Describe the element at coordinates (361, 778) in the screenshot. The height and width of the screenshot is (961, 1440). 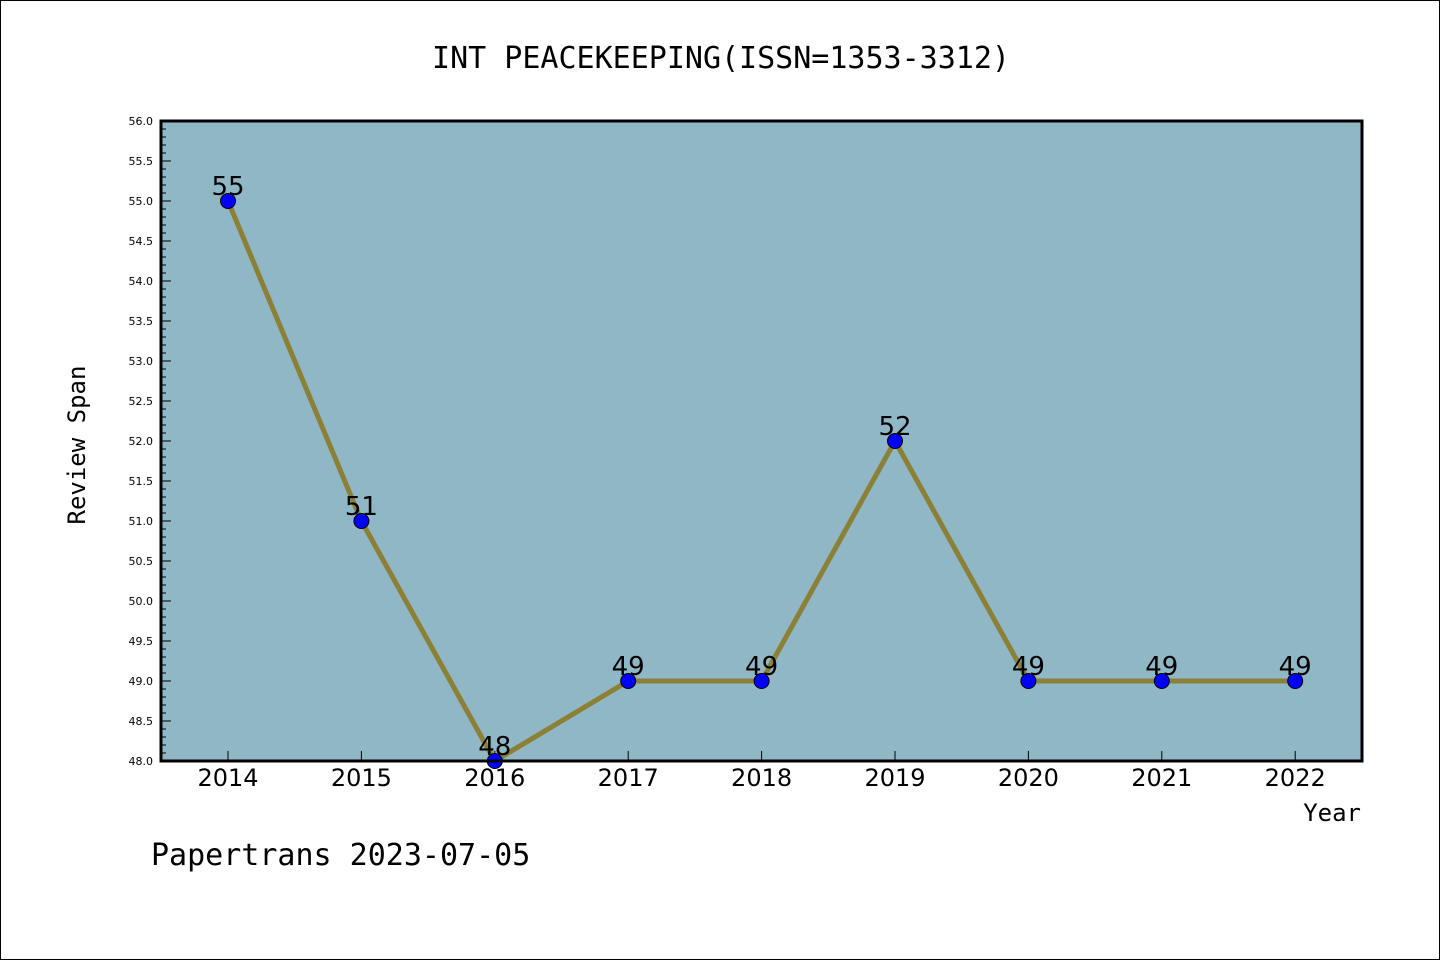
I see `x-tick-label: 2015` at that location.